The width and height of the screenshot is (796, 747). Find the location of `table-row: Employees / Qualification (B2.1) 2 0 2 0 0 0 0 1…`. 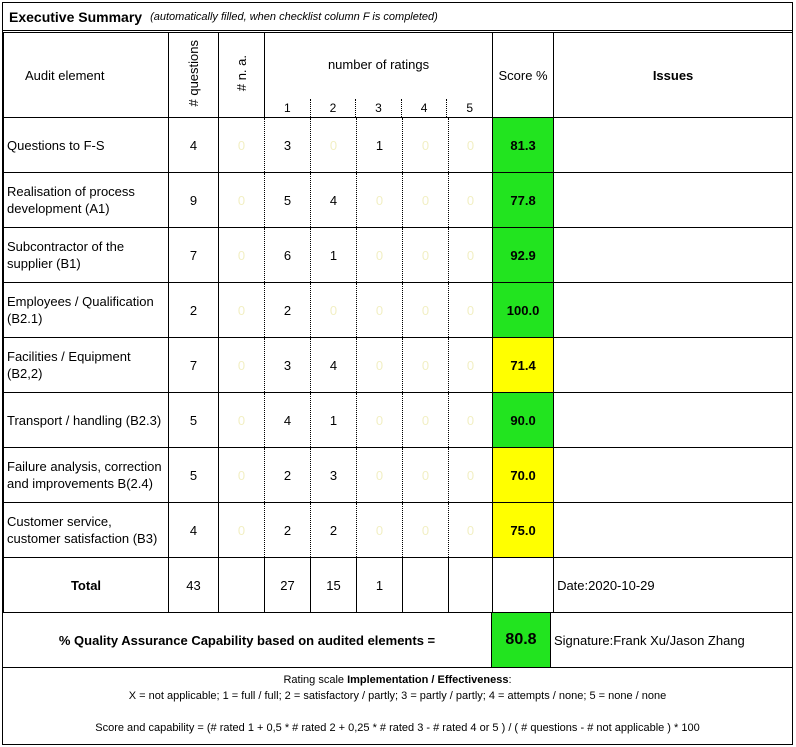

table-row: Employees / Qualification (B2.1) 2 0 2 0 0 0 0 1… is located at coordinates (398, 310).